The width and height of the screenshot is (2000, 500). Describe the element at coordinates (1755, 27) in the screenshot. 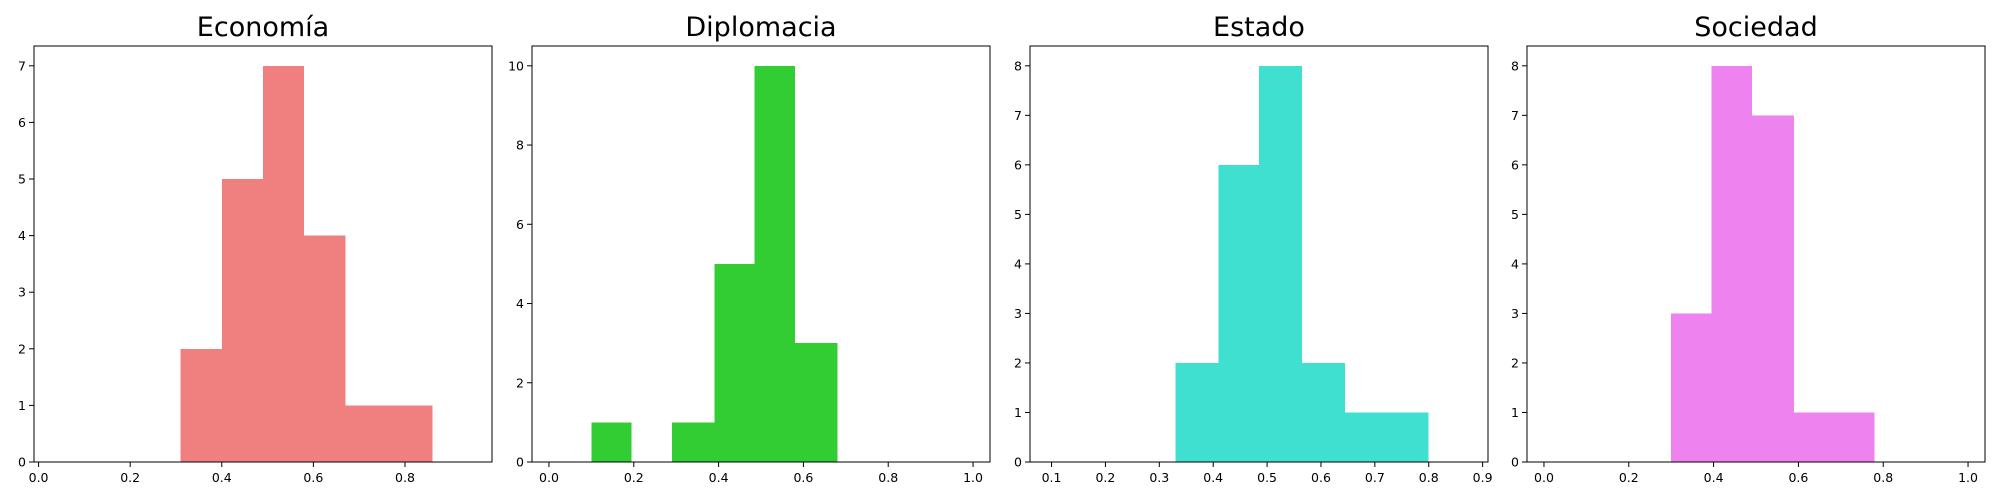

I see `chart-title: Sociedad` at that location.